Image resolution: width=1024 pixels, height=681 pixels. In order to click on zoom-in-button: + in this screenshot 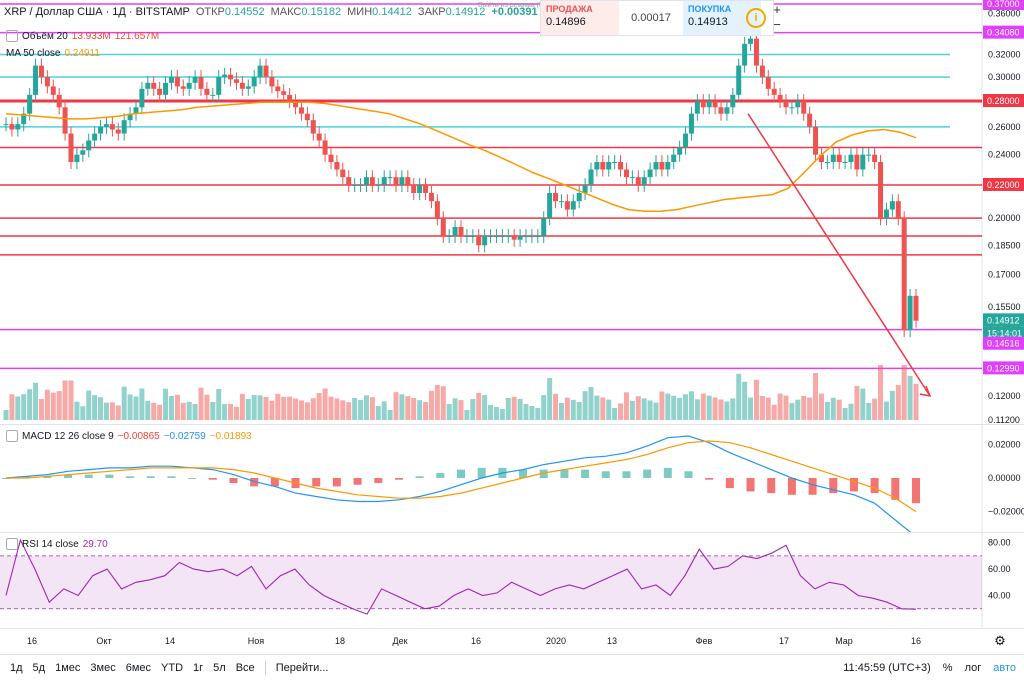, I will do `click(777, 9)`.